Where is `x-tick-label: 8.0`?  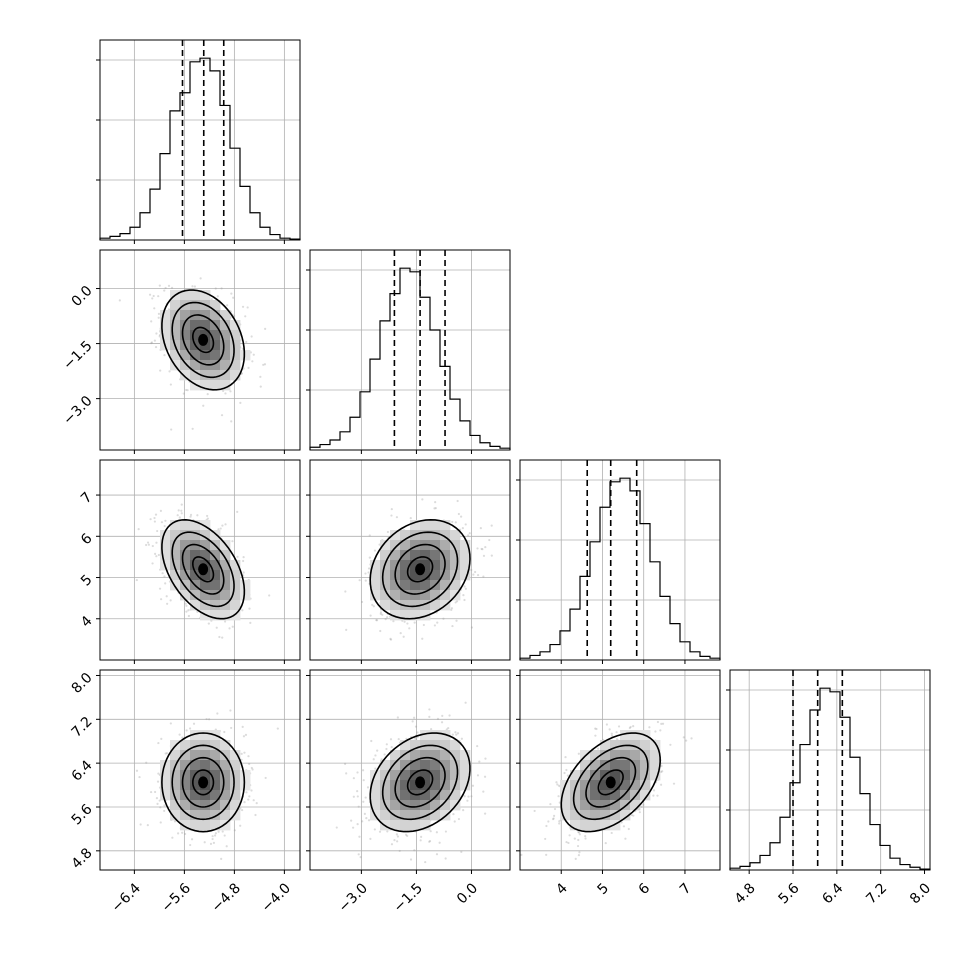 x-tick-label: 8.0 is located at coordinates (920, 893).